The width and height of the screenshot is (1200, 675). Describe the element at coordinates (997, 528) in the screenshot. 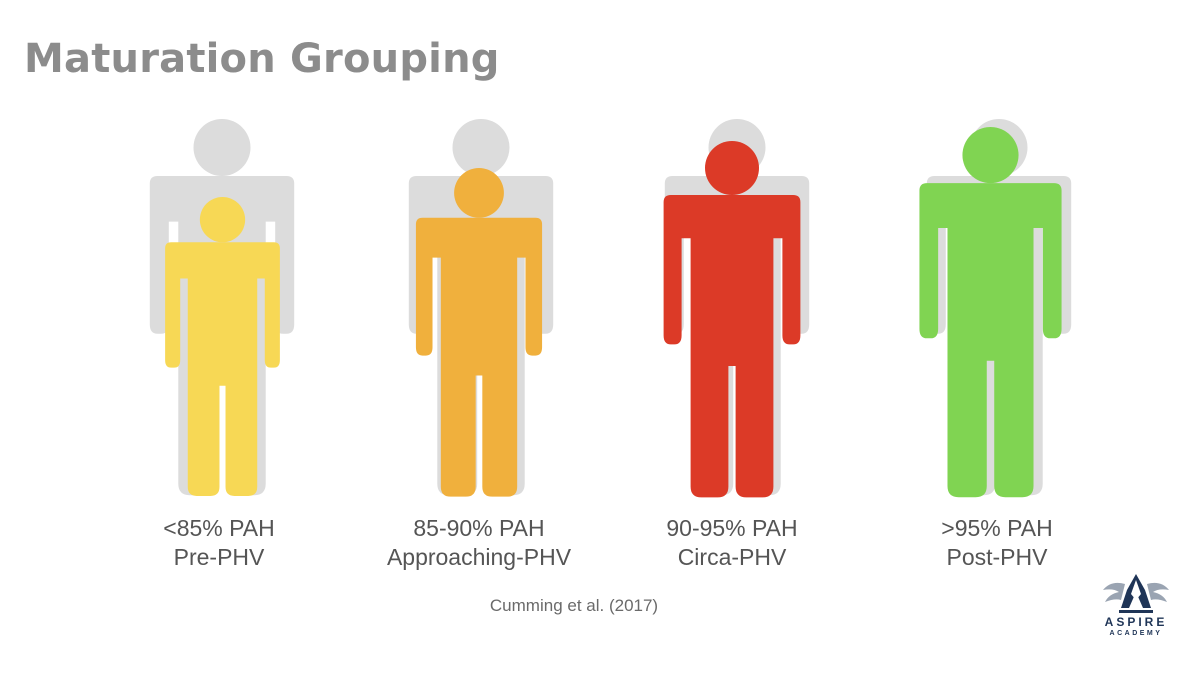

I see `pah-range-text: >95% PAH` at that location.